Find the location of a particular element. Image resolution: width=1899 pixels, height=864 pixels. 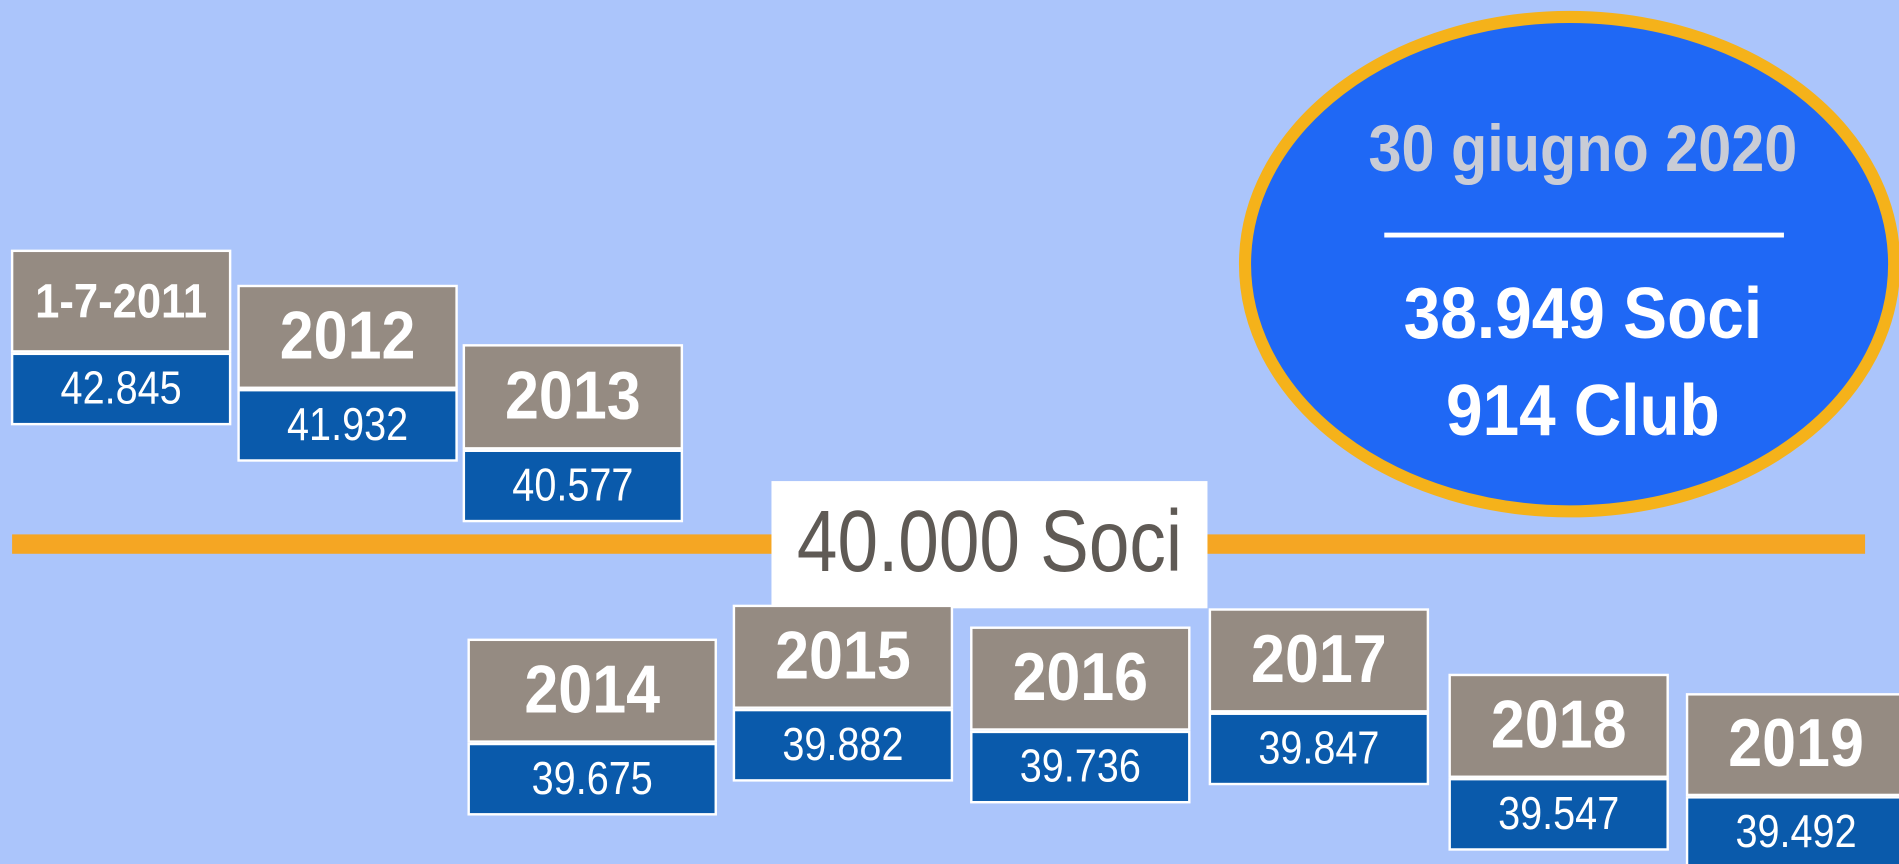

threshold-box is located at coordinates (989, 545).